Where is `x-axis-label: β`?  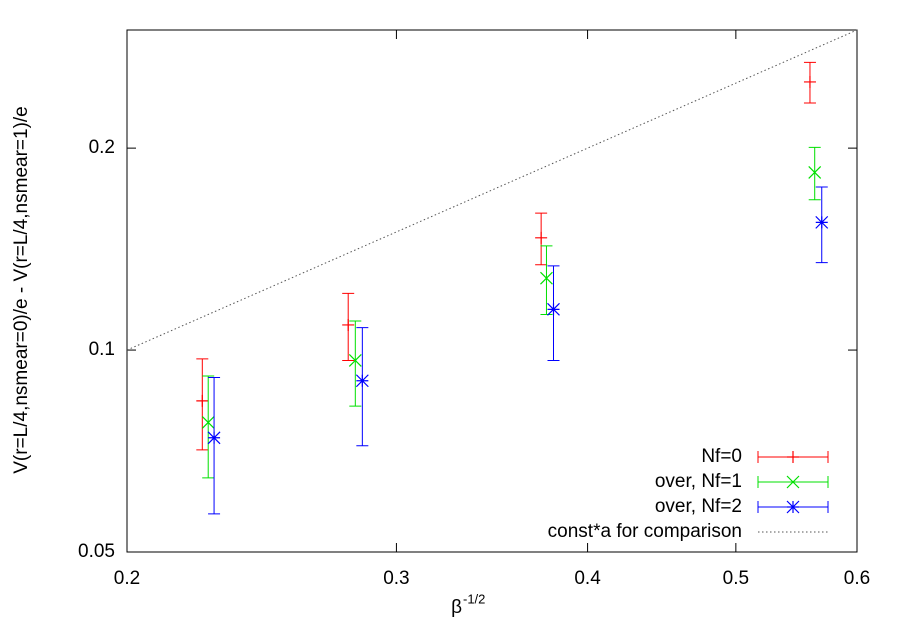
x-axis-label: β is located at coordinates (456, 607).